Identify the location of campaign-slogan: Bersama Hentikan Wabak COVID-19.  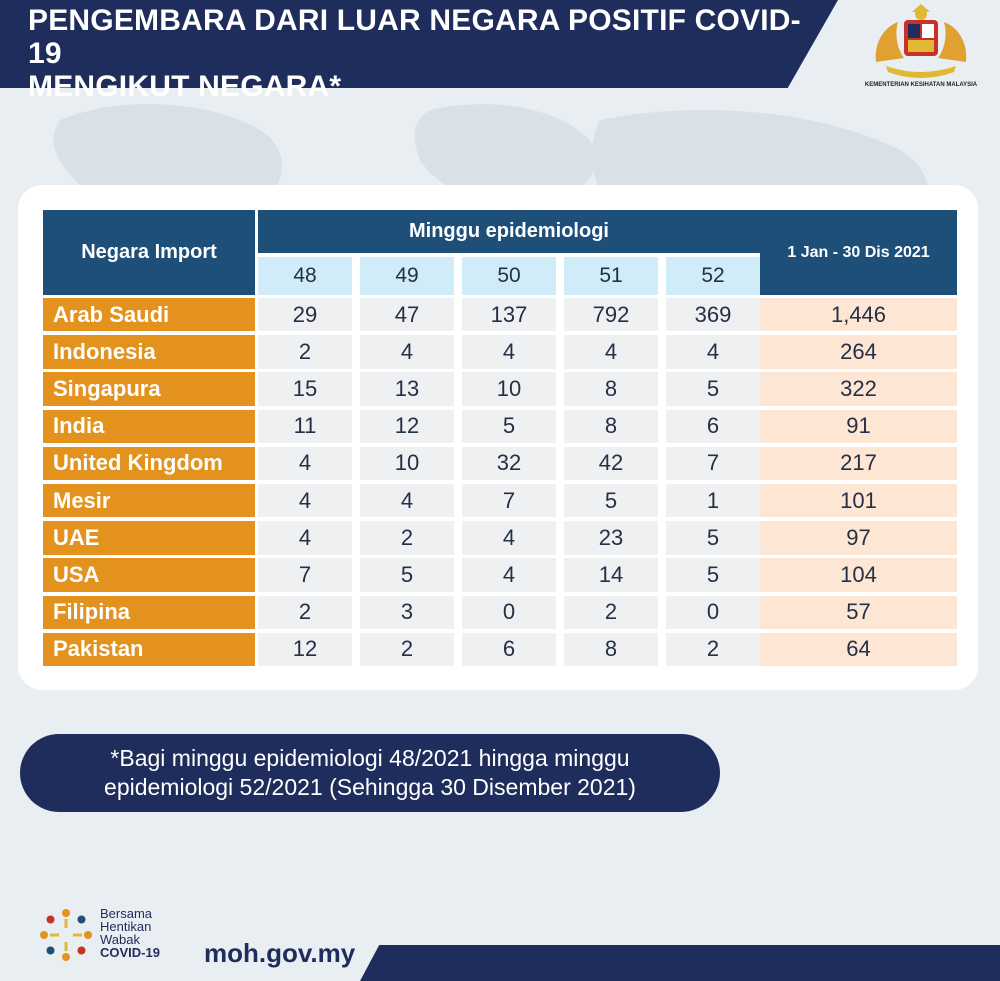
(145, 933).